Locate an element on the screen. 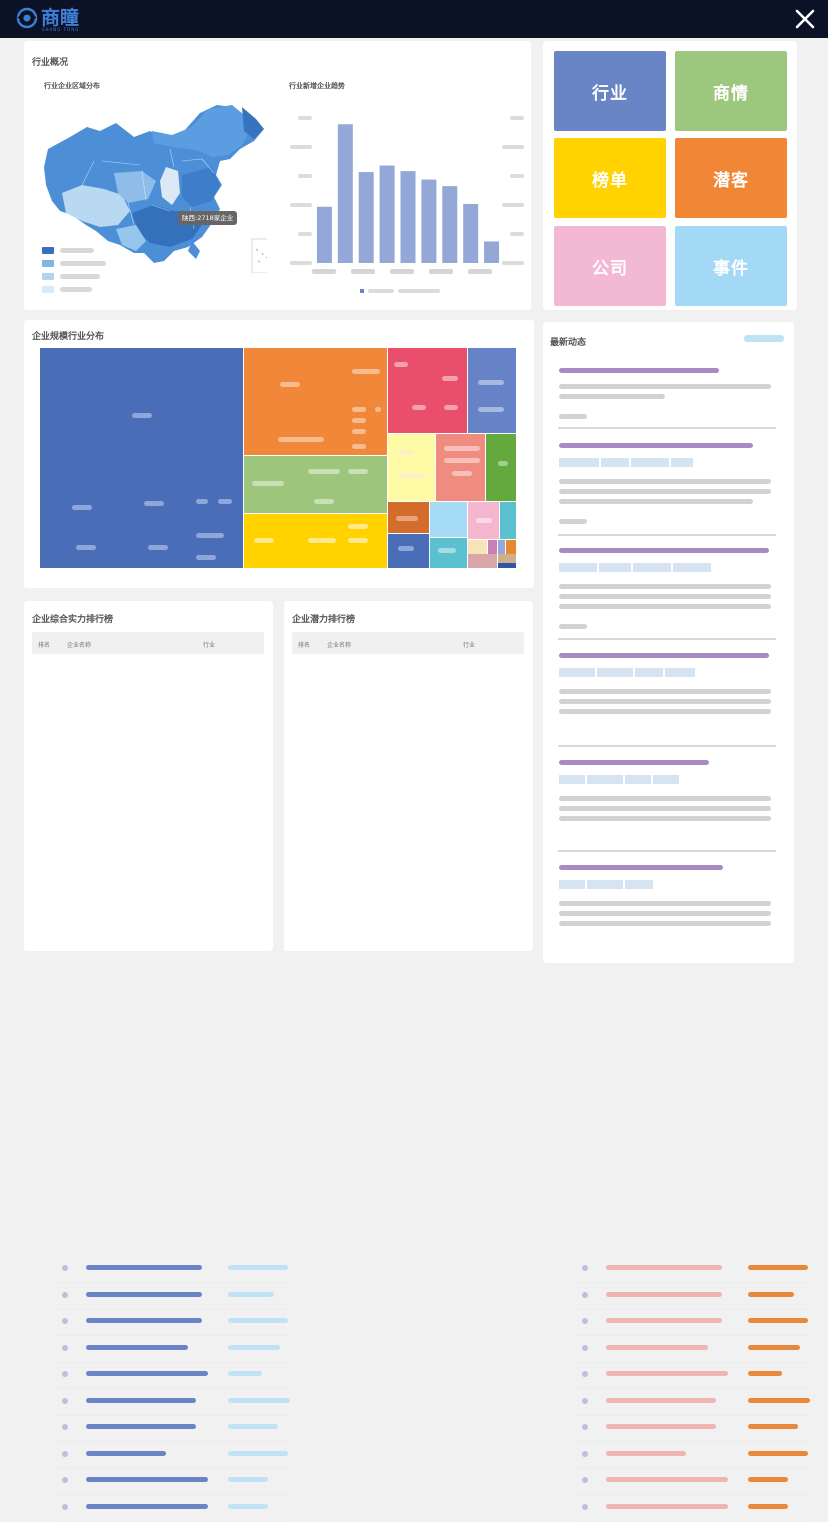  tile-company: 公司 is located at coordinates (610, 266).